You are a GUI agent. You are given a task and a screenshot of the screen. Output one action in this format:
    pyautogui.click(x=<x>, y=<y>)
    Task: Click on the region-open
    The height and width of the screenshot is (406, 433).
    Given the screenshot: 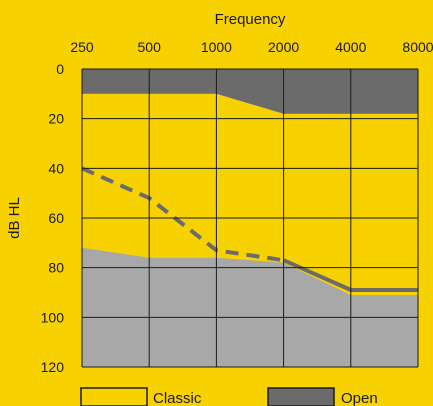 What is the action you would take?
    pyautogui.click(x=250, y=91)
    